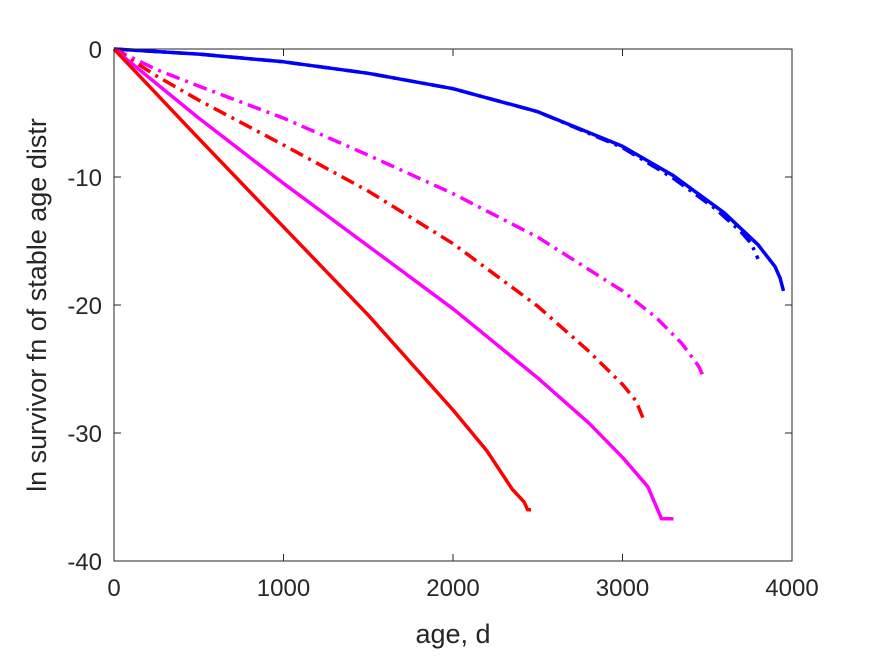  Describe the element at coordinates (622, 588) in the screenshot. I see `x-tick-label: 3000` at that location.